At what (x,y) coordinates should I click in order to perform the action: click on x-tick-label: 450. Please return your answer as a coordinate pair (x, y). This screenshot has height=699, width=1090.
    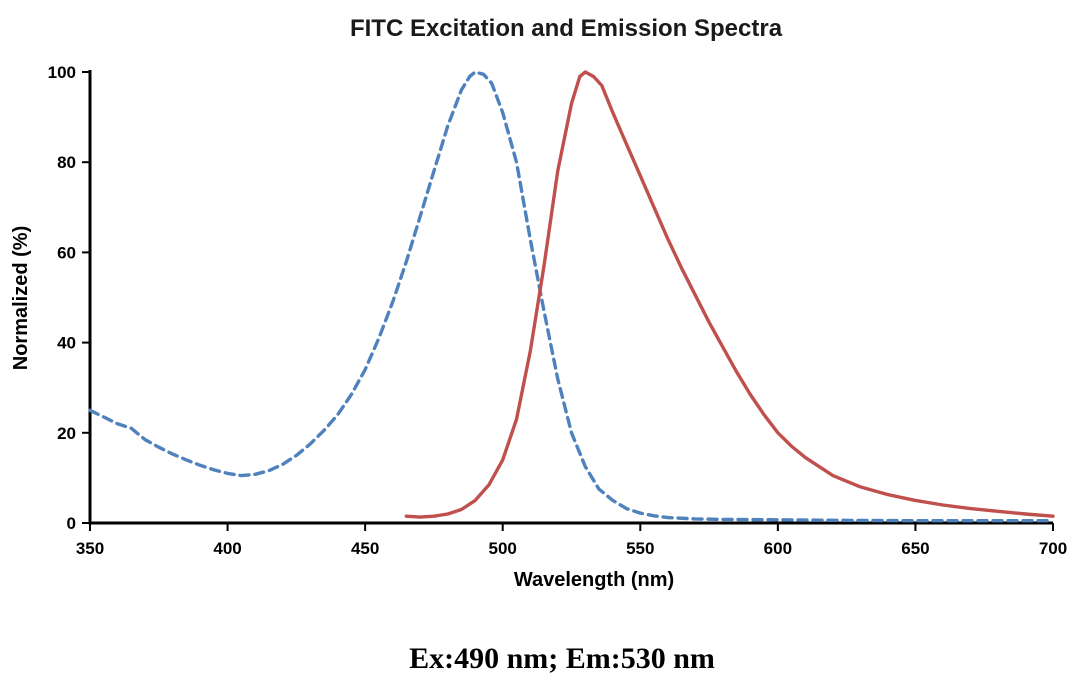
    Looking at the image, I should click on (365, 548).